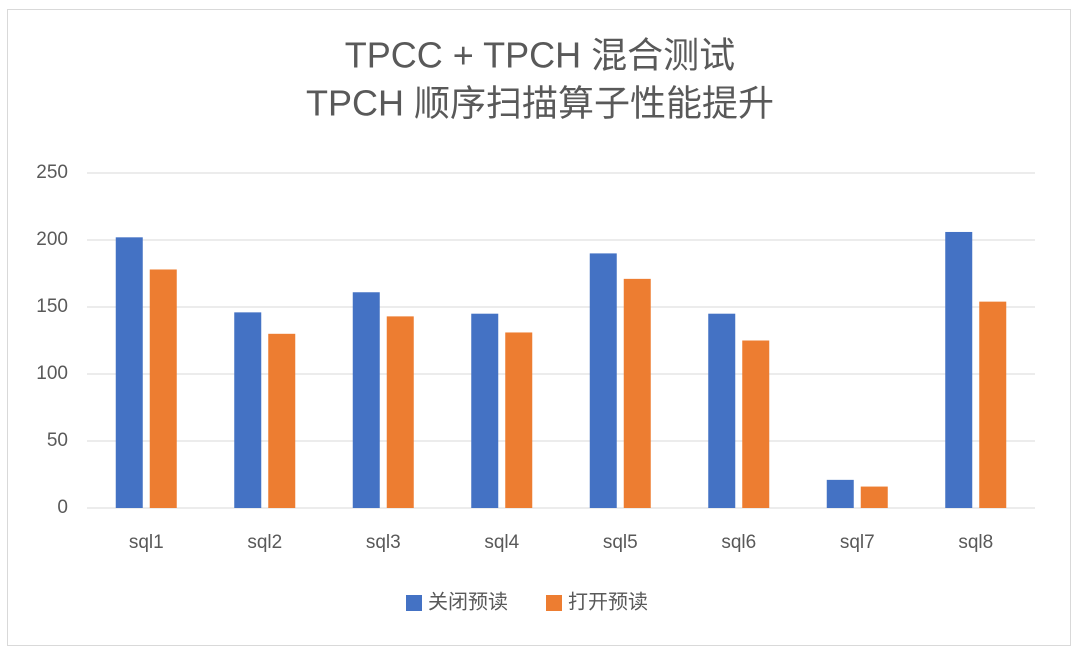 This screenshot has width=1080, height=657. I want to click on x-tick-label: sql5, so click(620, 542).